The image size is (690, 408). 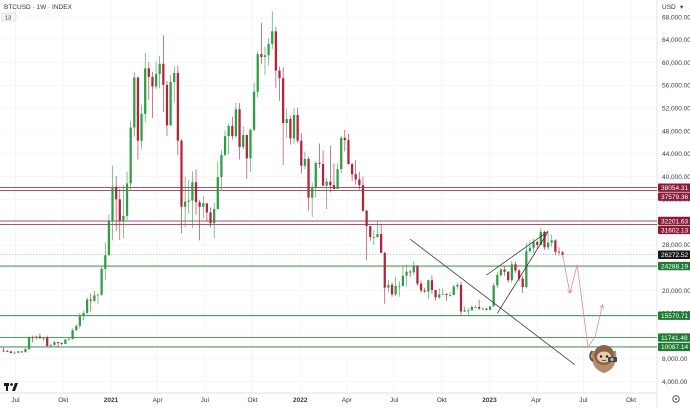 I want to click on price-badge: 31602.13, so click(x=674, y=229).